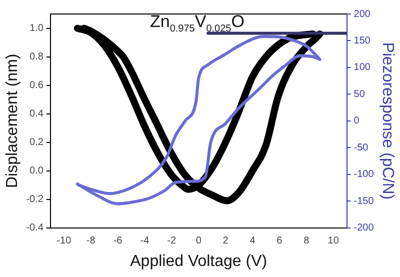 Image resolution: width=400 pixels, height=277 pixels. What do you see at coordinates (362, 68) in the screenshot?
I see `y2-tick-label: 100` at bounding box center [362, 68].